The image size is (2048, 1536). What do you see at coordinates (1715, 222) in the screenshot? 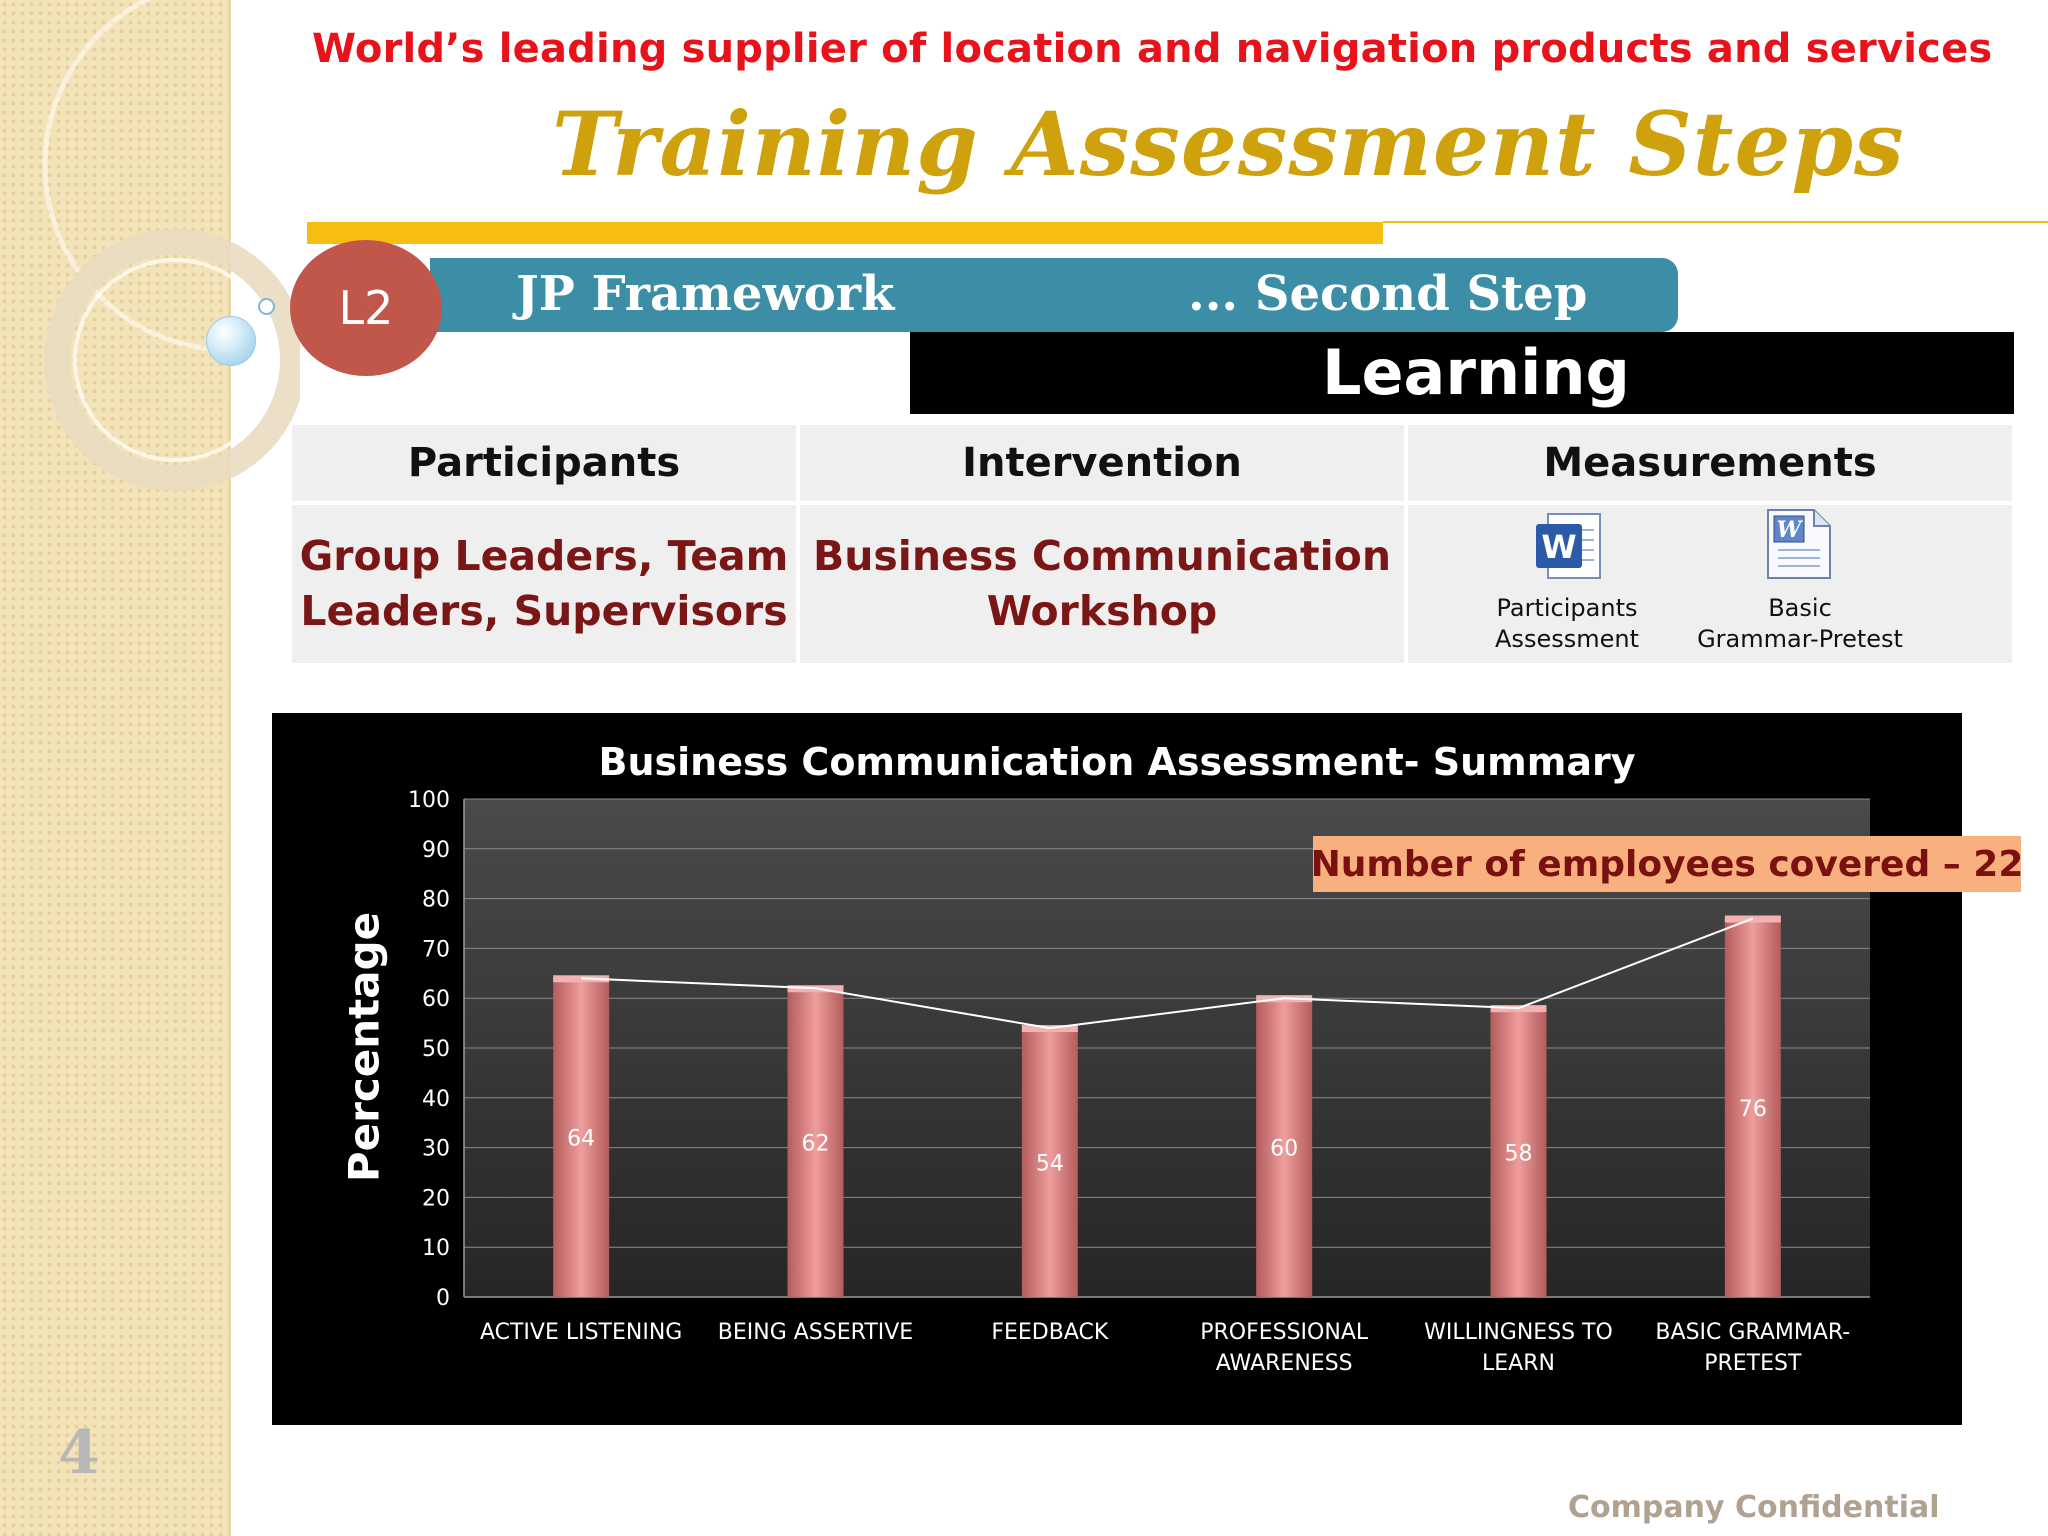
I see `title-underline-thin` at bounding box center [1715, 222].